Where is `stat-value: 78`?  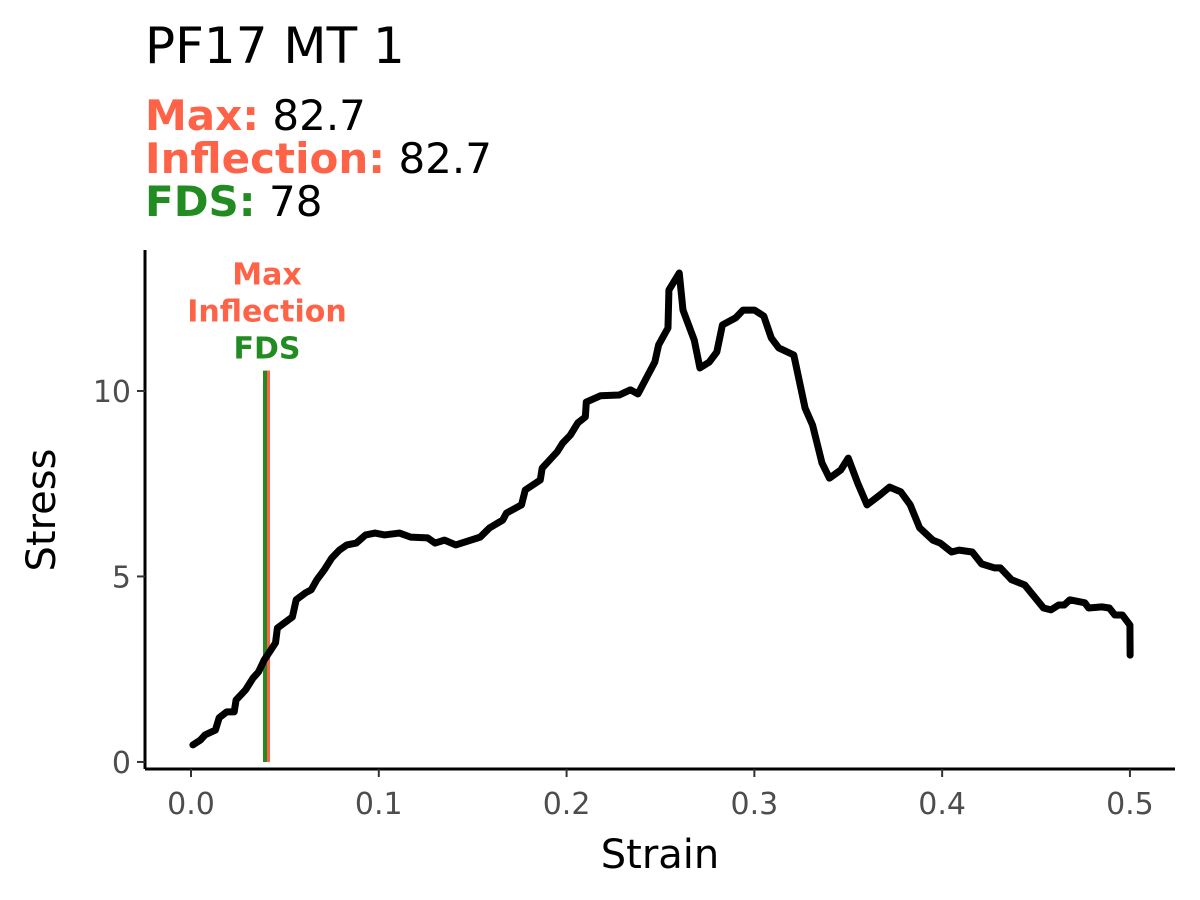 stat-value: 78 is located at coordinates (295, 201).